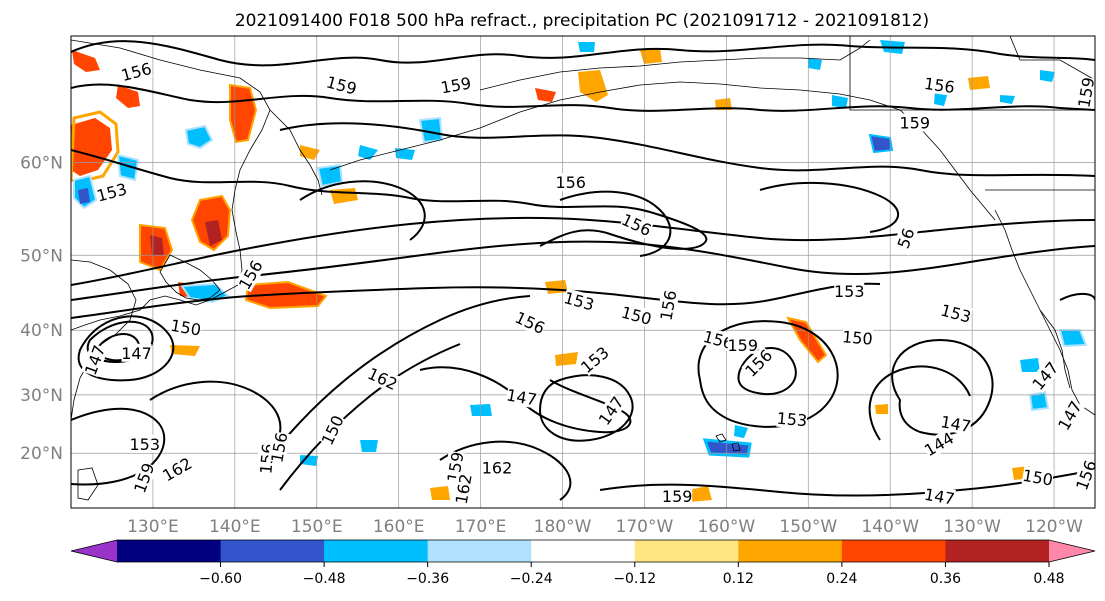 The image size is (1105, 601). What do you see at coordinates (563, 527) in the screenshot?
I see `longitude-tick-label: 180°W` at bounding box center [563, 527].